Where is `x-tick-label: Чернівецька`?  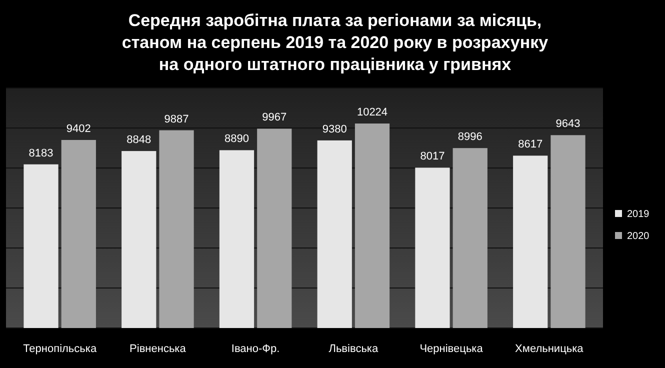 x-tick-label: Чернівецька is located at coordinates (452, 349).